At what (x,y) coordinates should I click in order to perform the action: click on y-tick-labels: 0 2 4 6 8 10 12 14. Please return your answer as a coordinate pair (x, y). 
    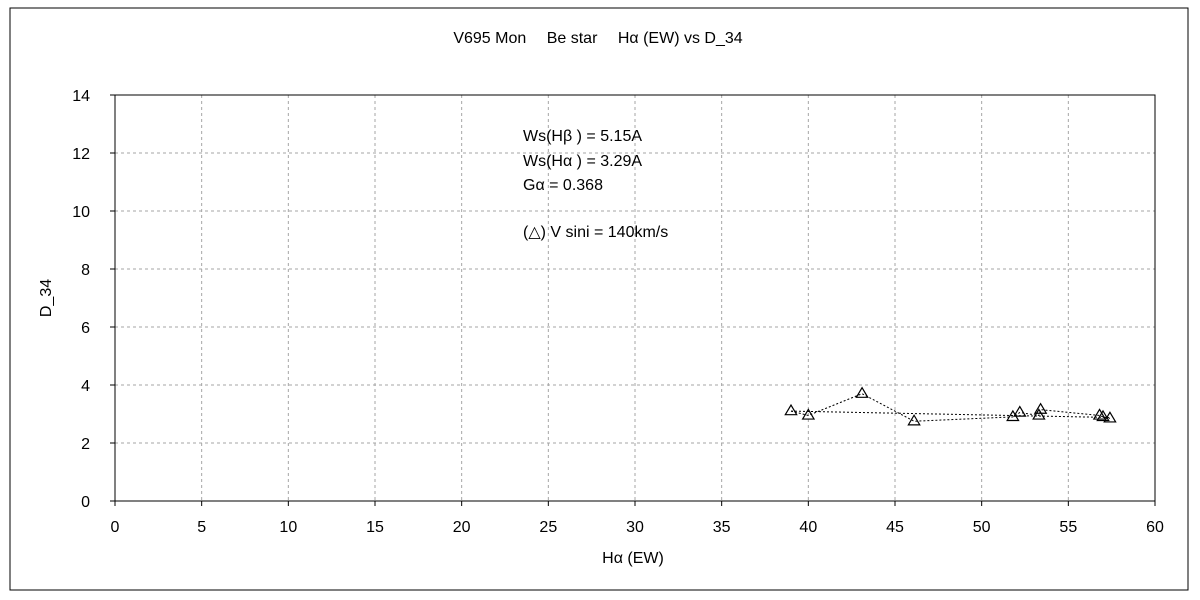
    Looking at the image, I should click on (93, 299).